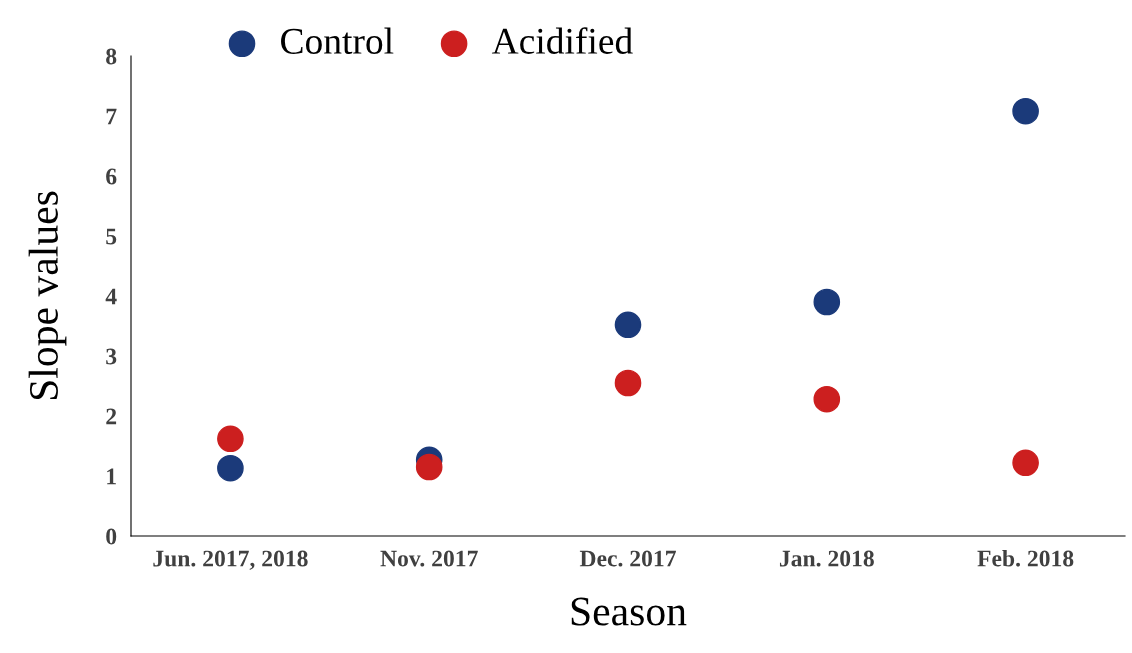  Describe the element at coordinates (562, 40) in the screenshot. I see `legend-label: Acidified` at that location.